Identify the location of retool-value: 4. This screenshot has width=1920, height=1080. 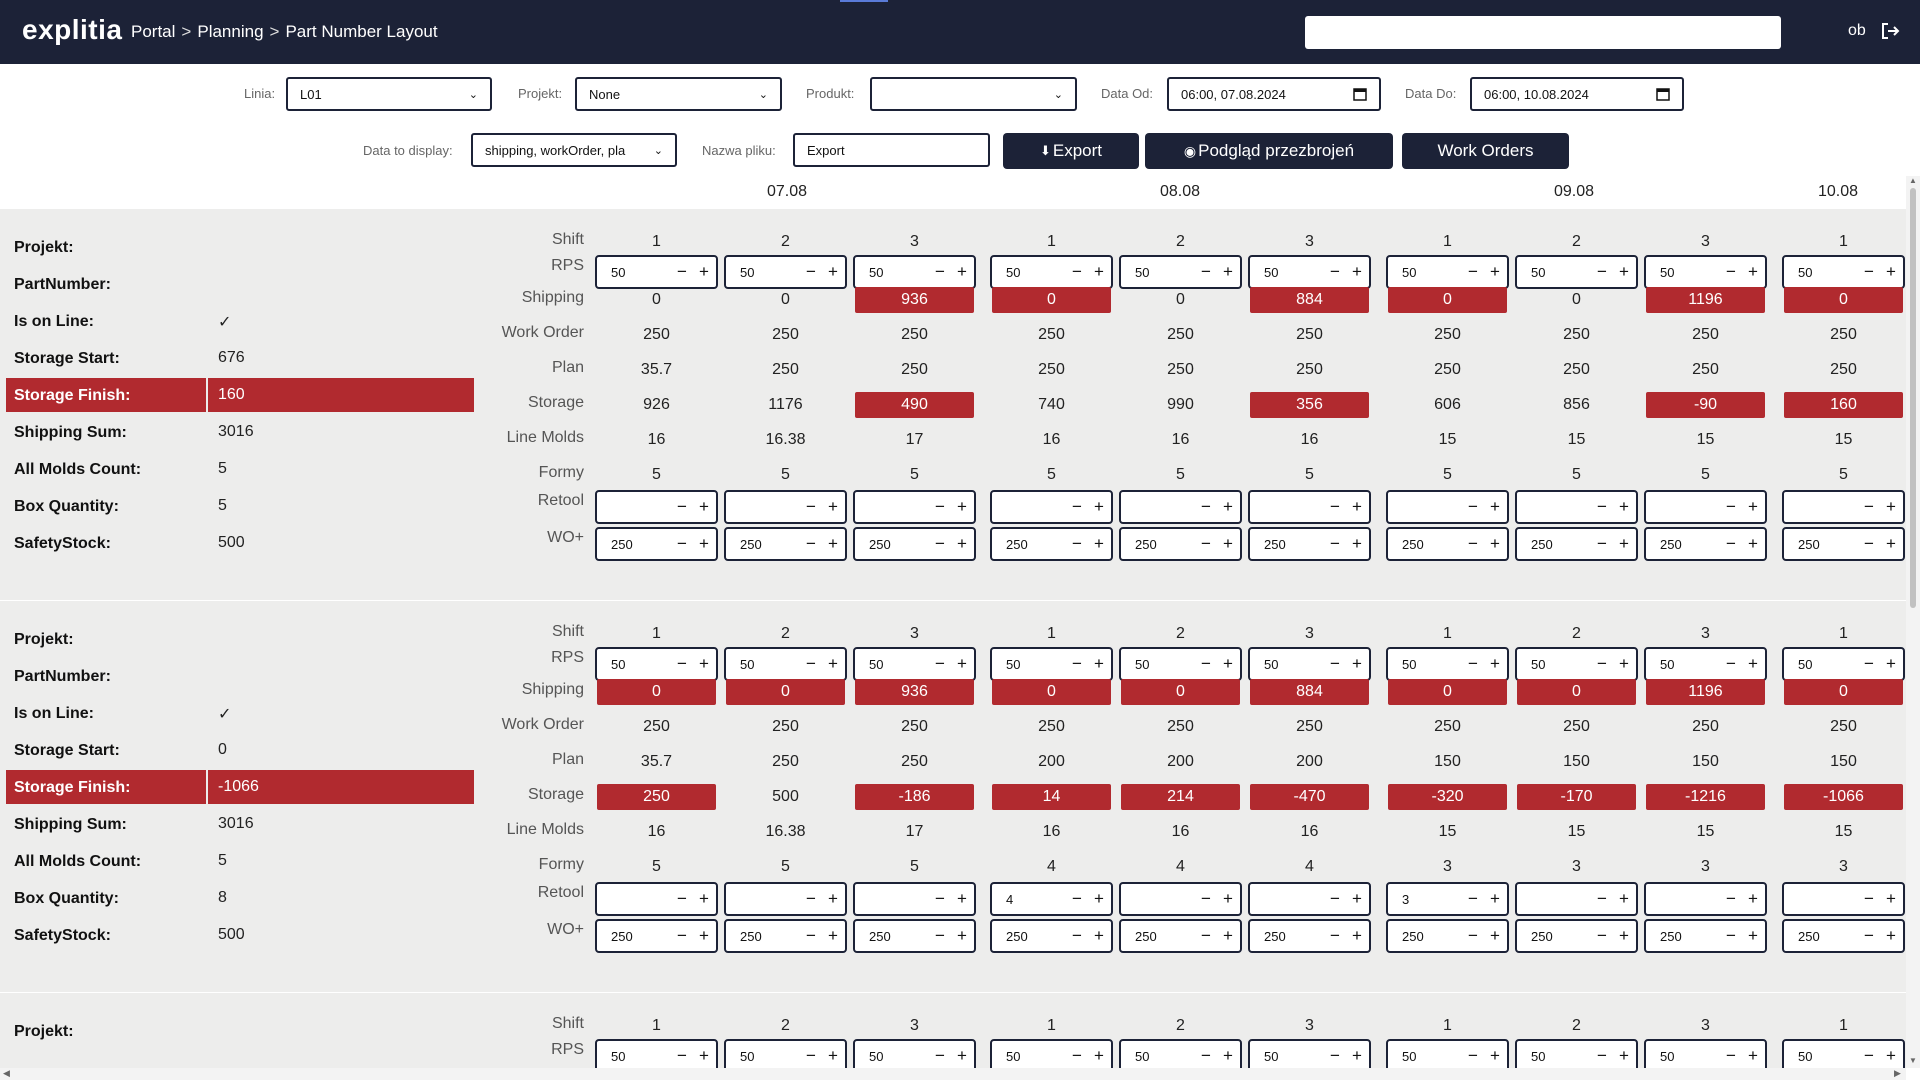
(1010, 899).